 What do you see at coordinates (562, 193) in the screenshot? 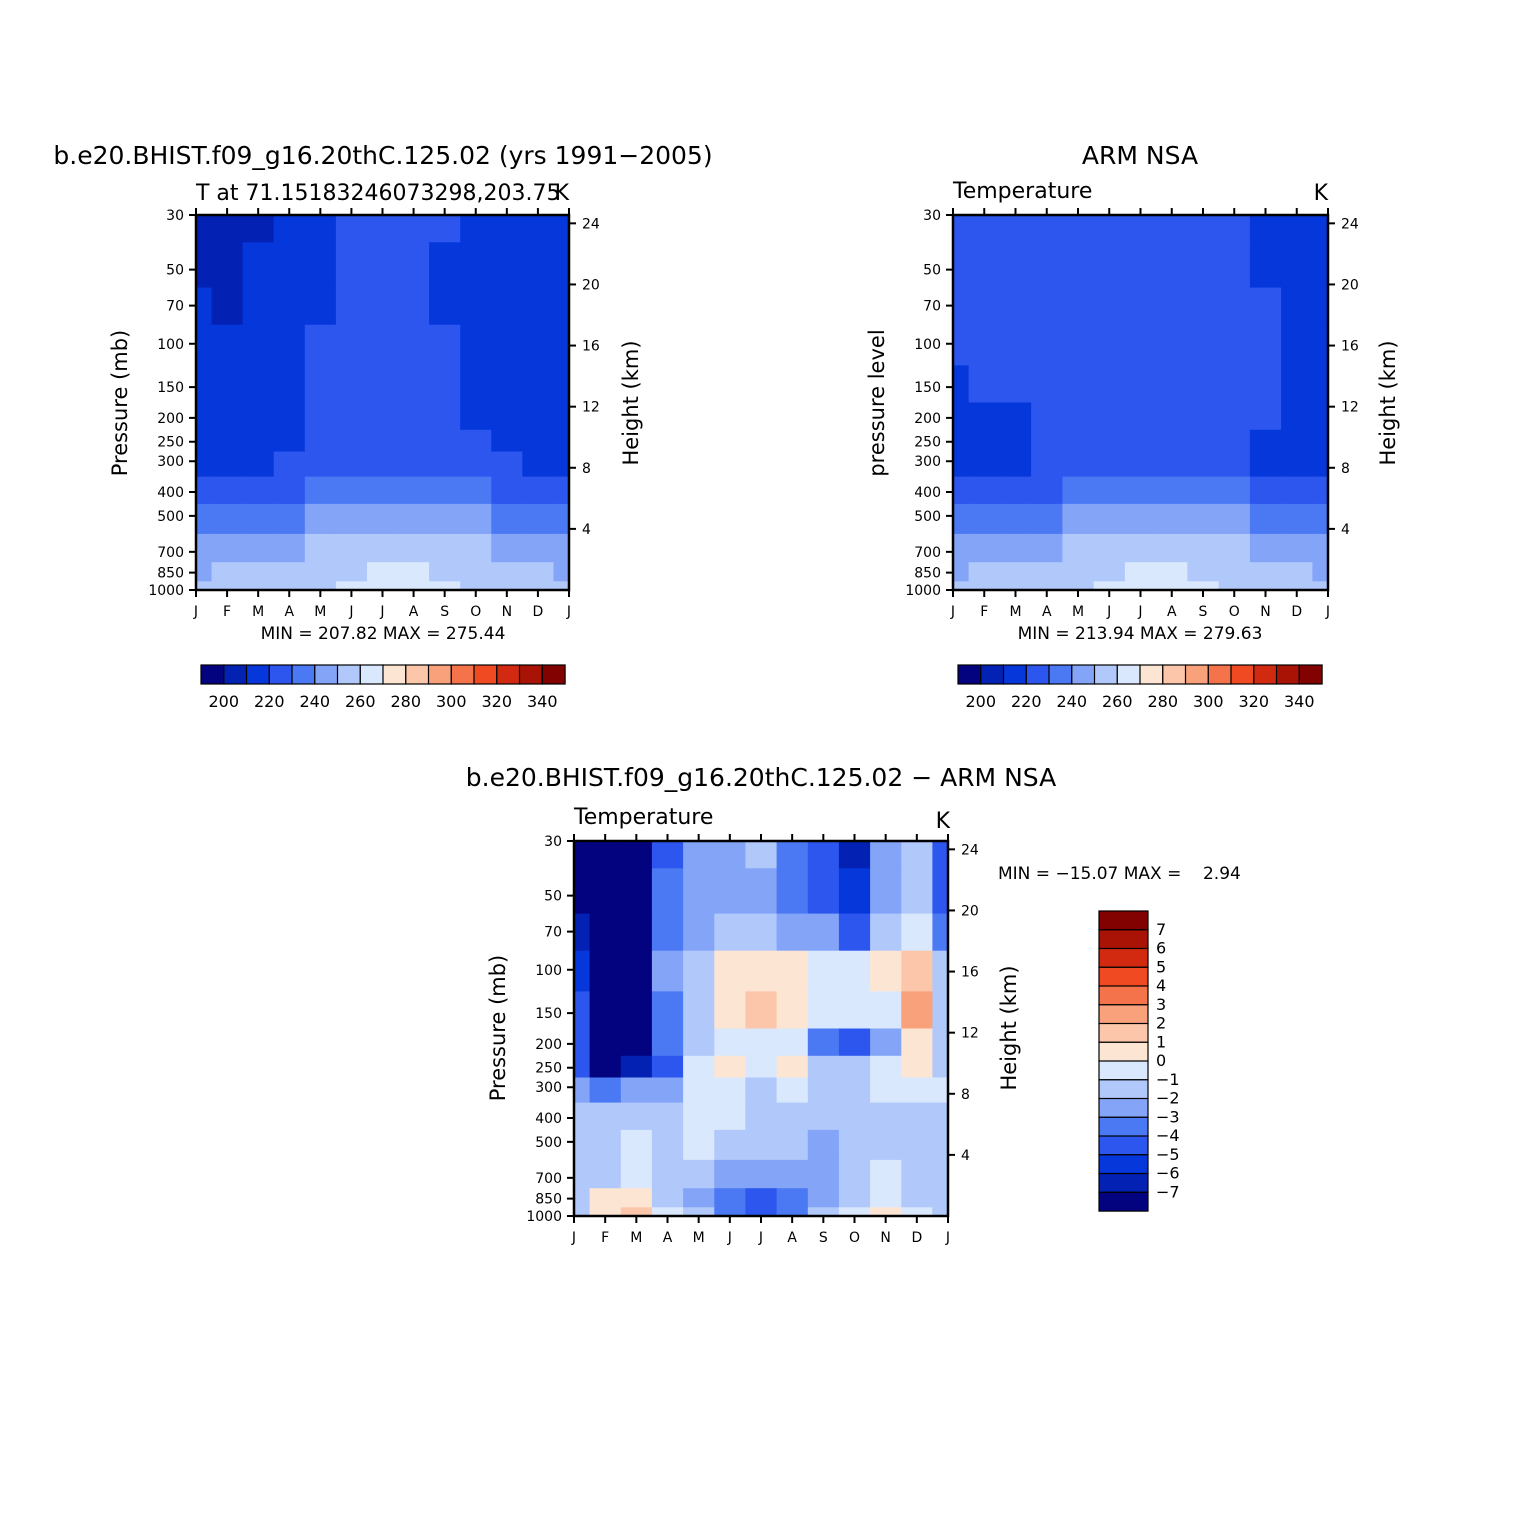
I see `model-subtitle-right: K` at bounding box center [562, 193].